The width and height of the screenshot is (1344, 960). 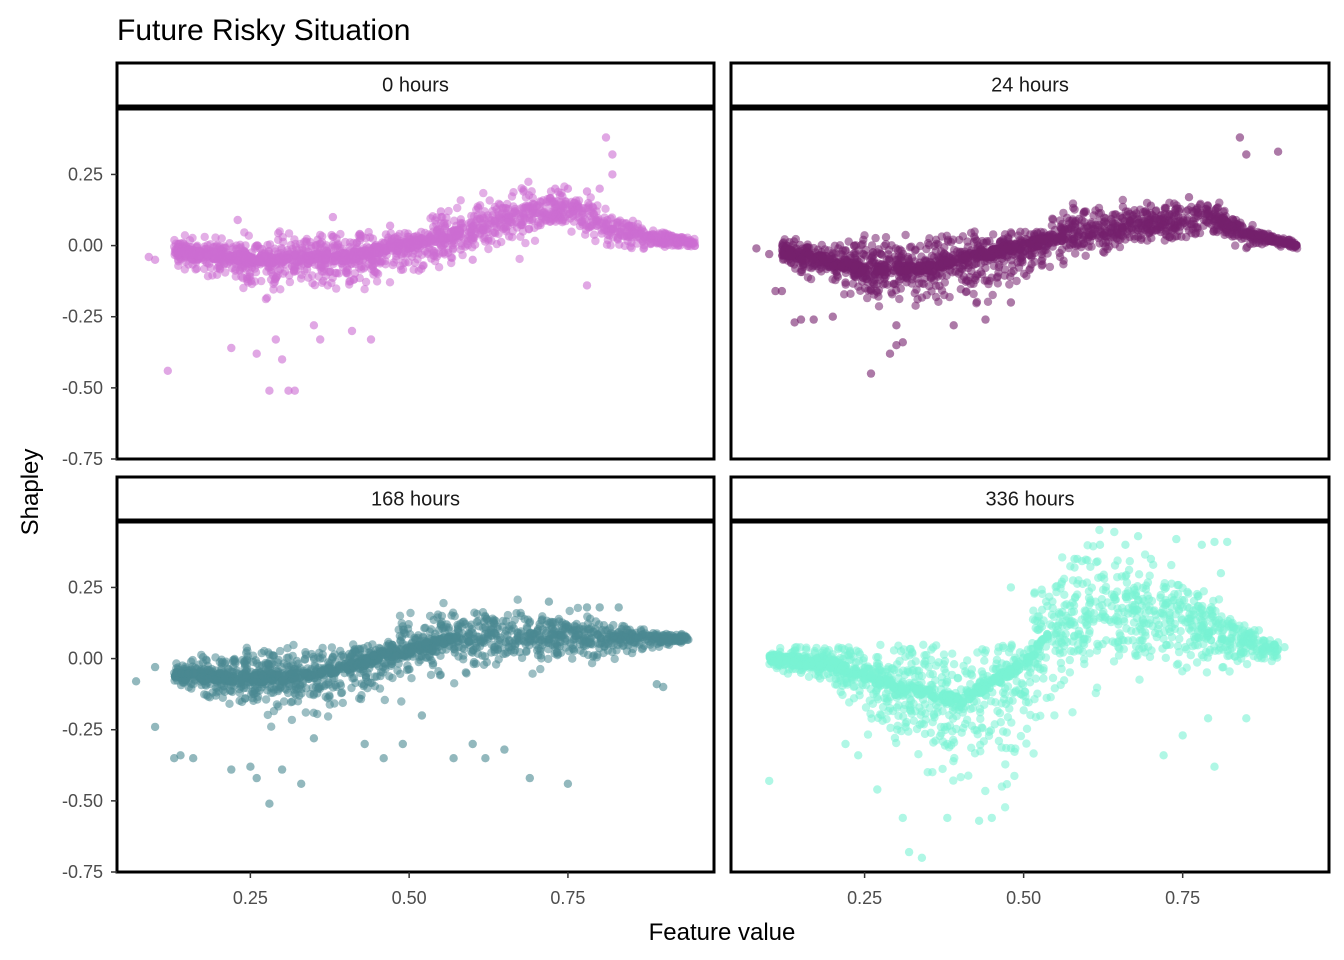 What do you see at coordinates (82, 317) in the screenshot?
I see `y-tick-label: -0.25` at bounding box center [82, 317].